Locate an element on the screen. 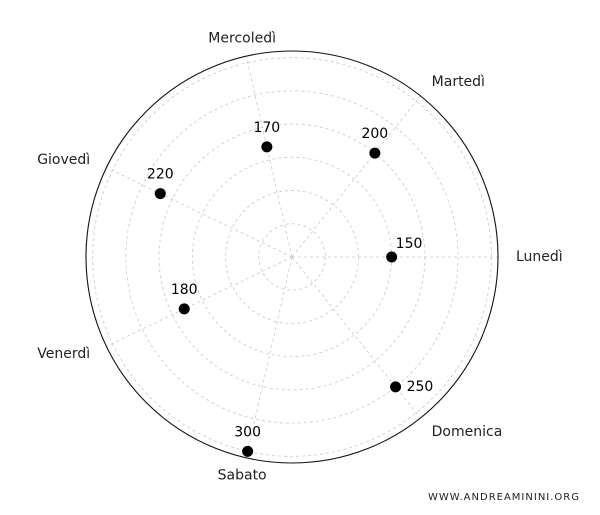  data-label-5: 300 is located at coordinates (247, 432).